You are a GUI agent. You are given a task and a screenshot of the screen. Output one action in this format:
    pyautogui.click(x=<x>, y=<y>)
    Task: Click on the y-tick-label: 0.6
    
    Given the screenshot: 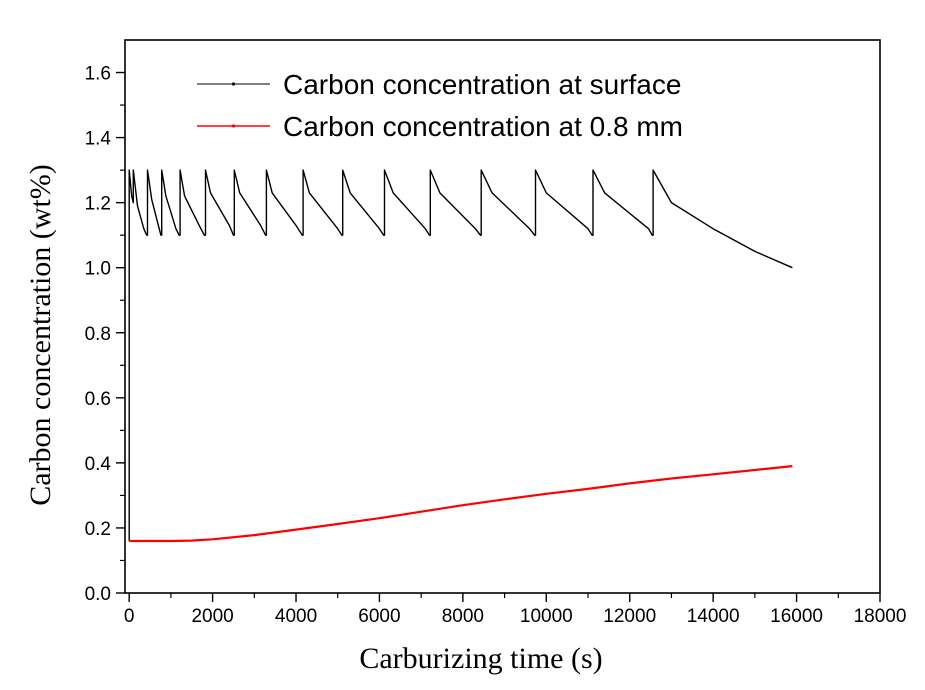 What is the action you would take?
    pyautogui.click(x=98, y=399)
    